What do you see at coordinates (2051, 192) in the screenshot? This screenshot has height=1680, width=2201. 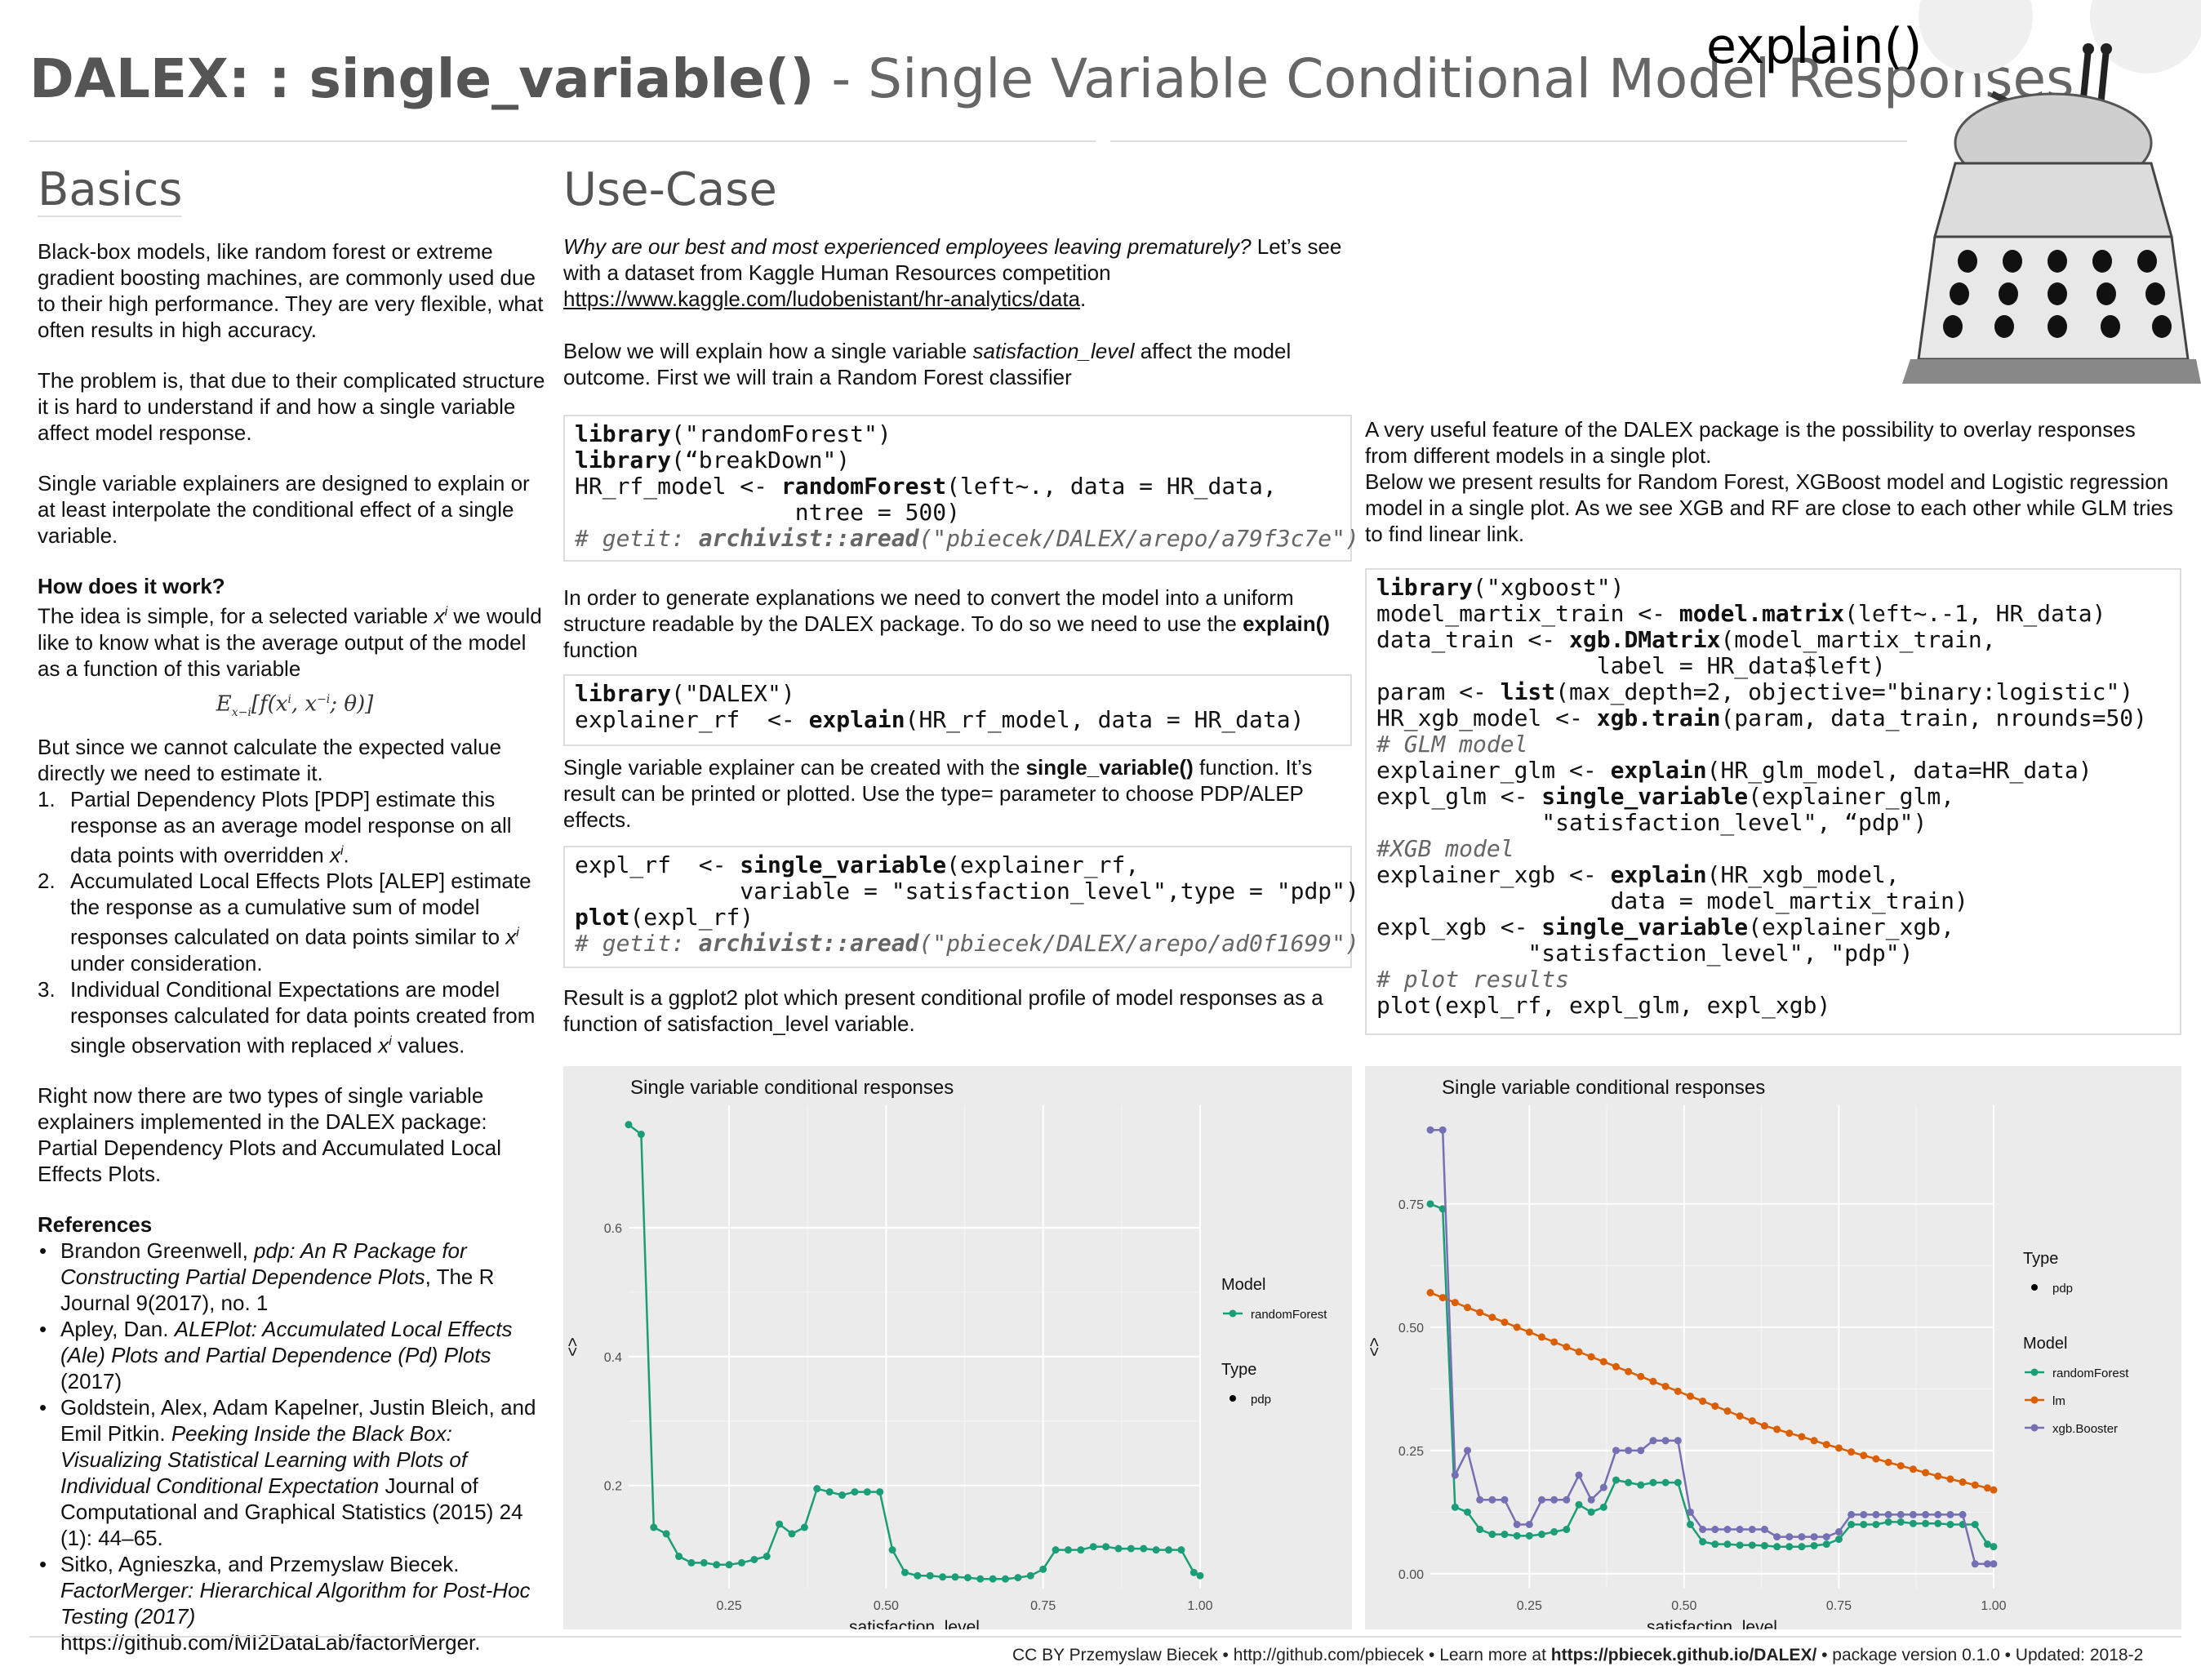 I see `dalek-illustration` at bounding box center [2051, 192].